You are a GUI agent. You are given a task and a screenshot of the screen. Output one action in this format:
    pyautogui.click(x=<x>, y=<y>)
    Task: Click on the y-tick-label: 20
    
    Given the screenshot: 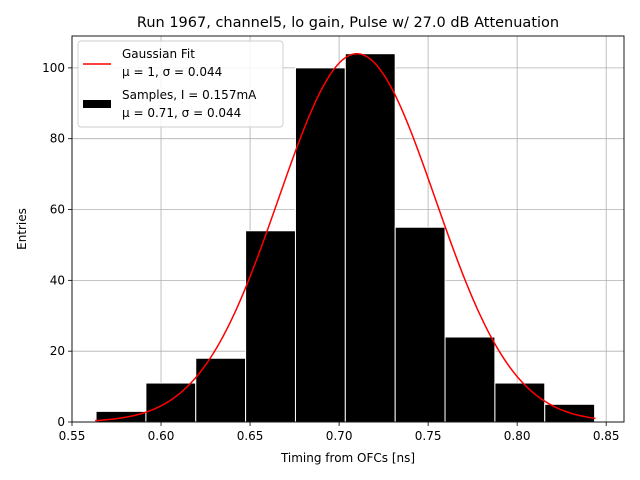 What is the action you would take?
    pyautogui.click(x=57, y=351)
    